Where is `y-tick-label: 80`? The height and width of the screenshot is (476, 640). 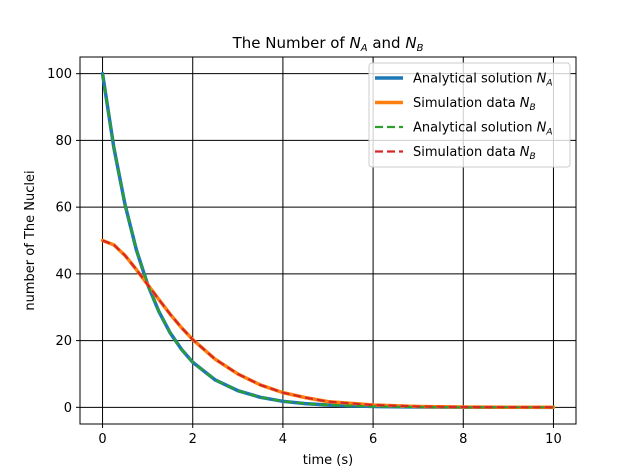 y-tick-label: 80 is located at coordinates (63, 141).